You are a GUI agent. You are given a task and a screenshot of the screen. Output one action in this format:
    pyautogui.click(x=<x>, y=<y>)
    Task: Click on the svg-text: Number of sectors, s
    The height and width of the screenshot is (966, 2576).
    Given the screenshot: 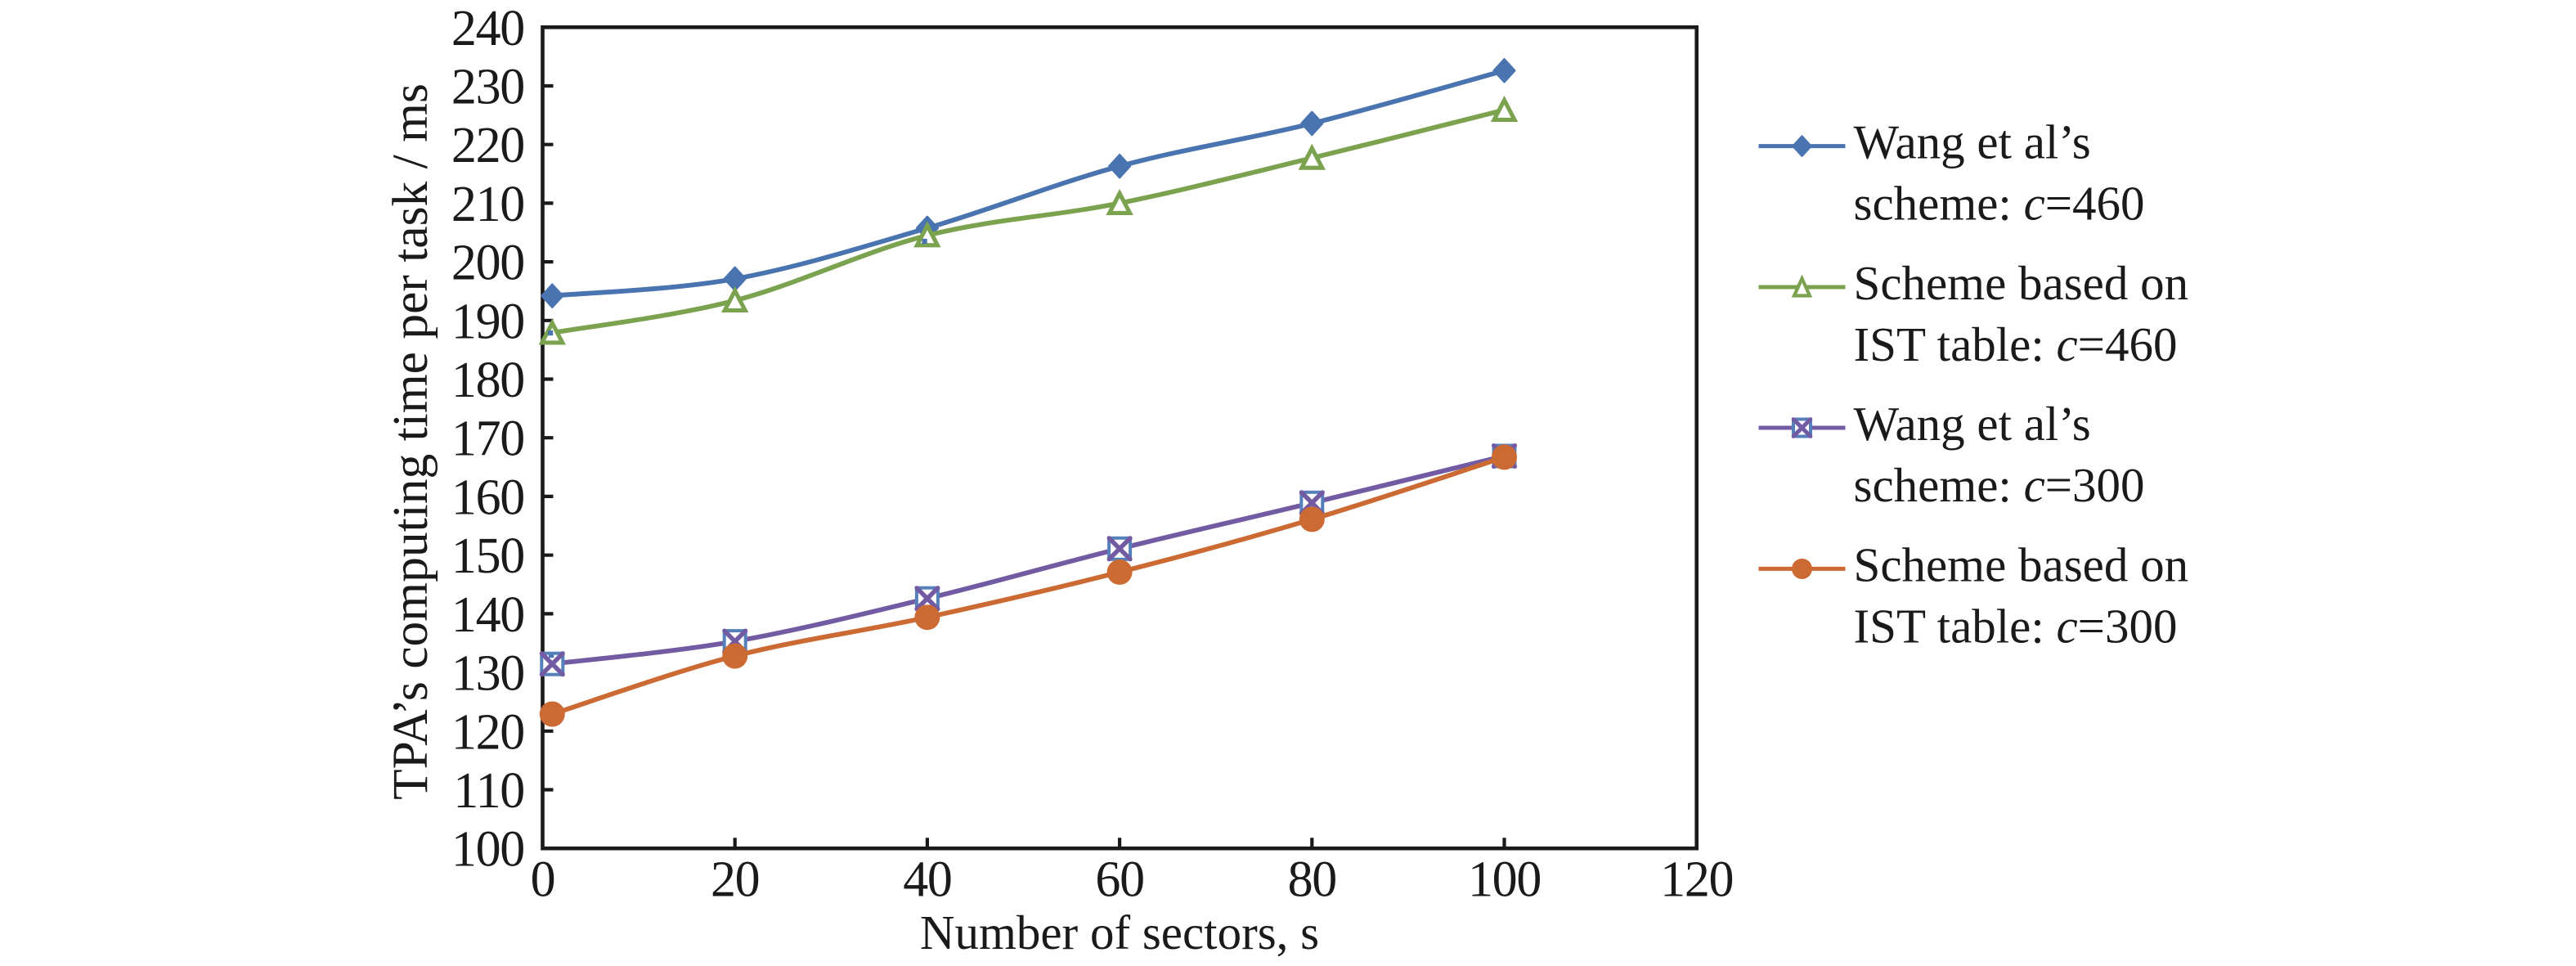 What is the action you would take?
    pyautogui.click(x=1119, y=932)
    